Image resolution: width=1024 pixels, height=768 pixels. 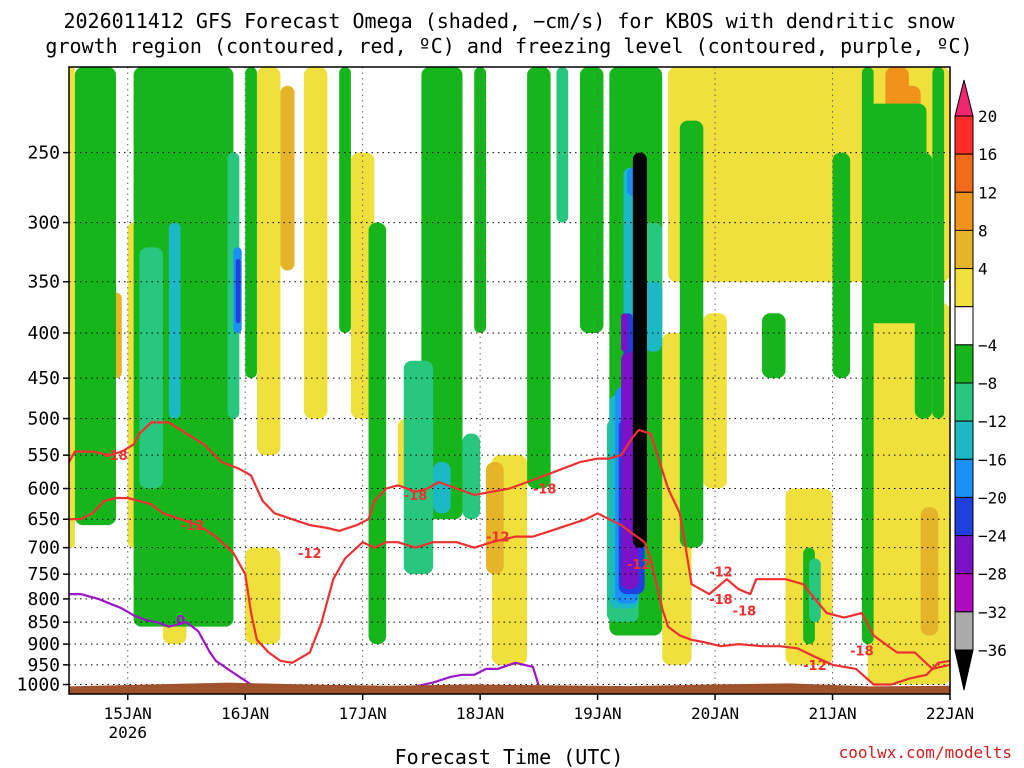 What do you see at coordinates (992, 459) in the screenshot?
I see `colorbar-label-8: −16` at bounding box center [992, 459].